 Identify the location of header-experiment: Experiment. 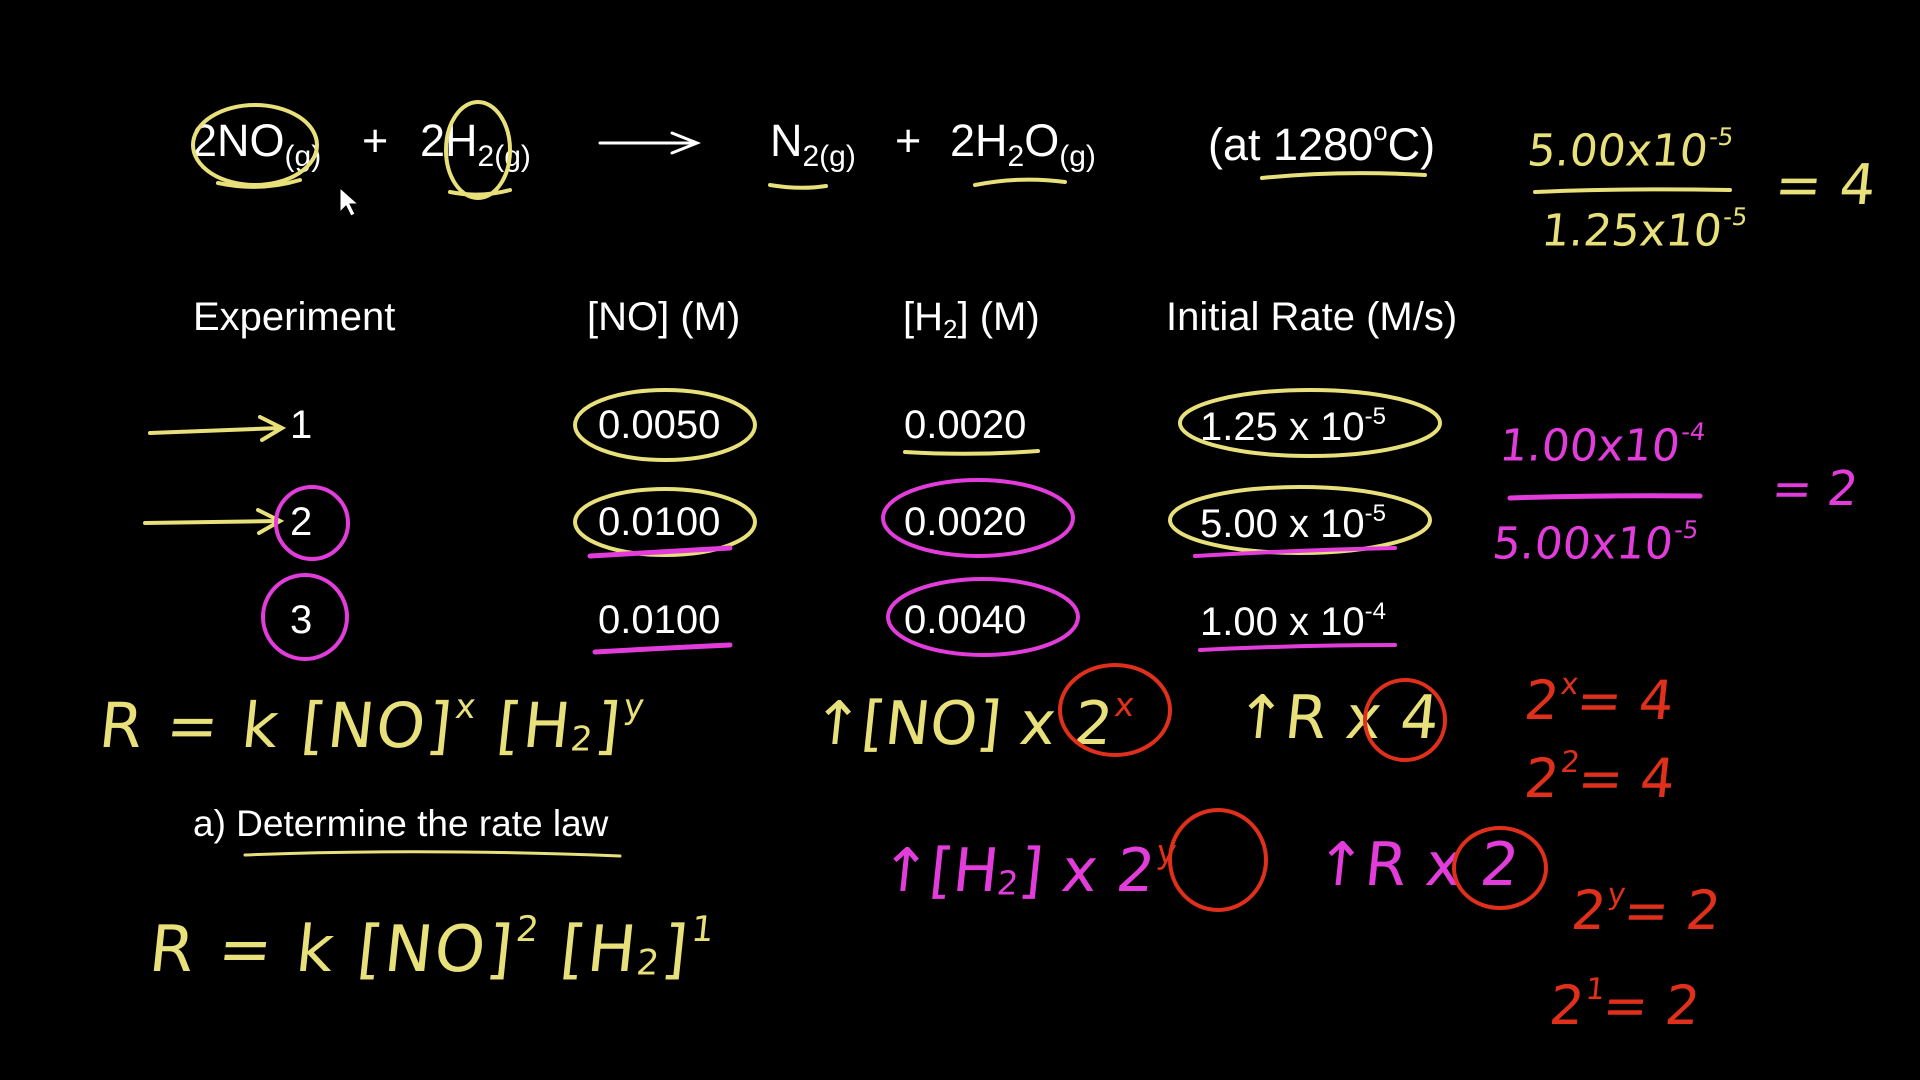
(294, 317).